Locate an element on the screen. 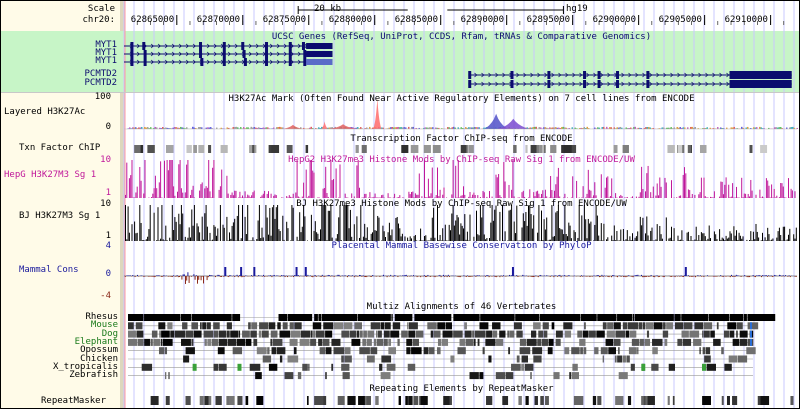 Image resolution: width=800 pixels, height=409 pixels. species-label: Chicken is located at coordinates (99, 358).